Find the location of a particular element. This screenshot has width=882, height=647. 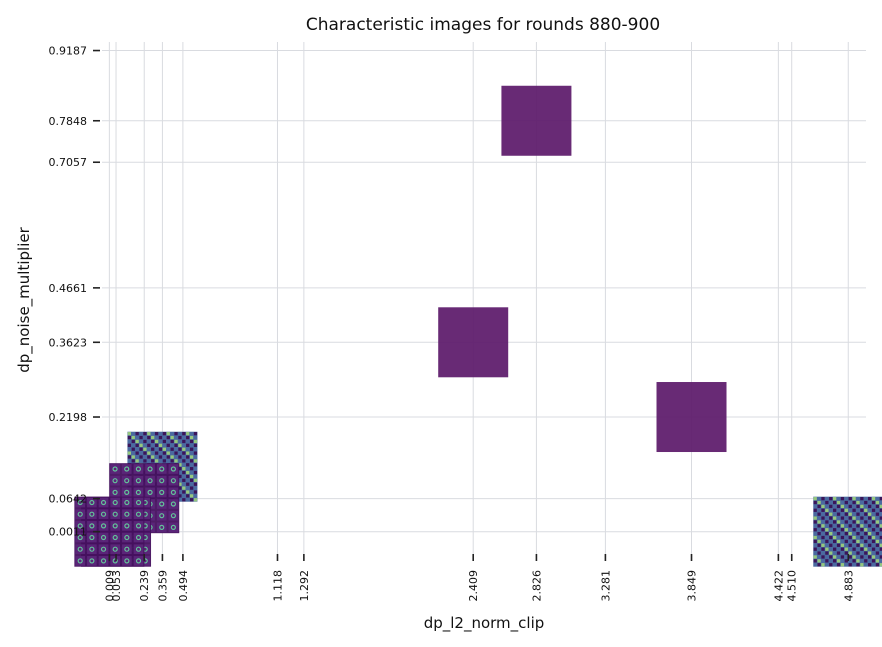

x-tick-label: 0.494 is located at coordinates (183, 586).